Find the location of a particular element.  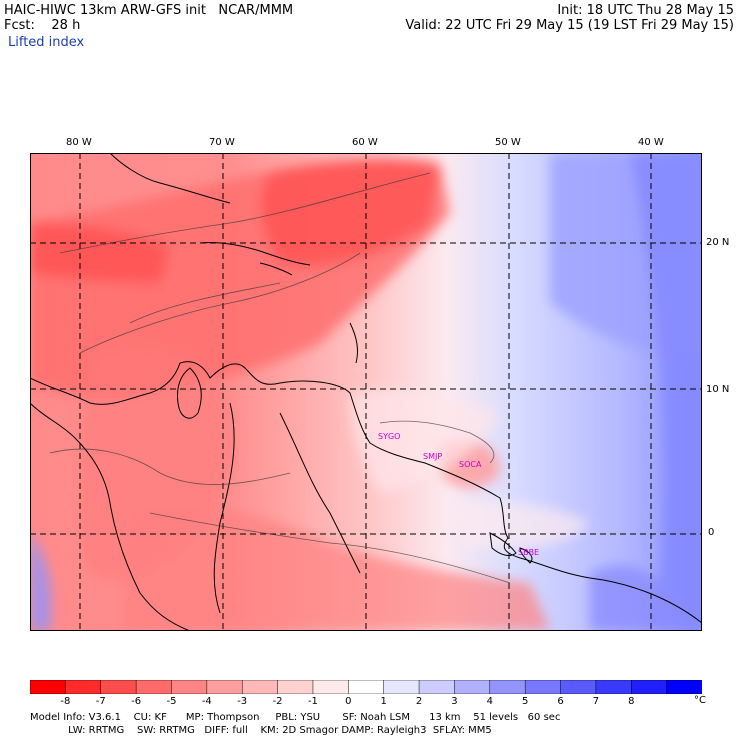

colorbar-label: 2 is located at coordinates (419, 701).